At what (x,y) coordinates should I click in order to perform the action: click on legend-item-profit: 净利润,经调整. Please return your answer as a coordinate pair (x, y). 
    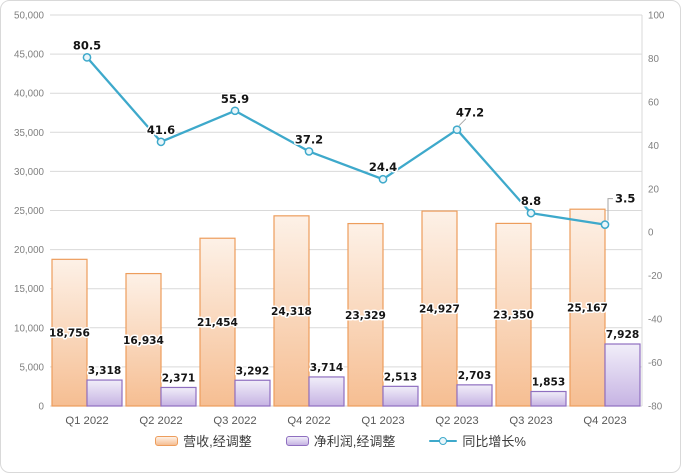
    Looking at the image, I should click on (340, 440).